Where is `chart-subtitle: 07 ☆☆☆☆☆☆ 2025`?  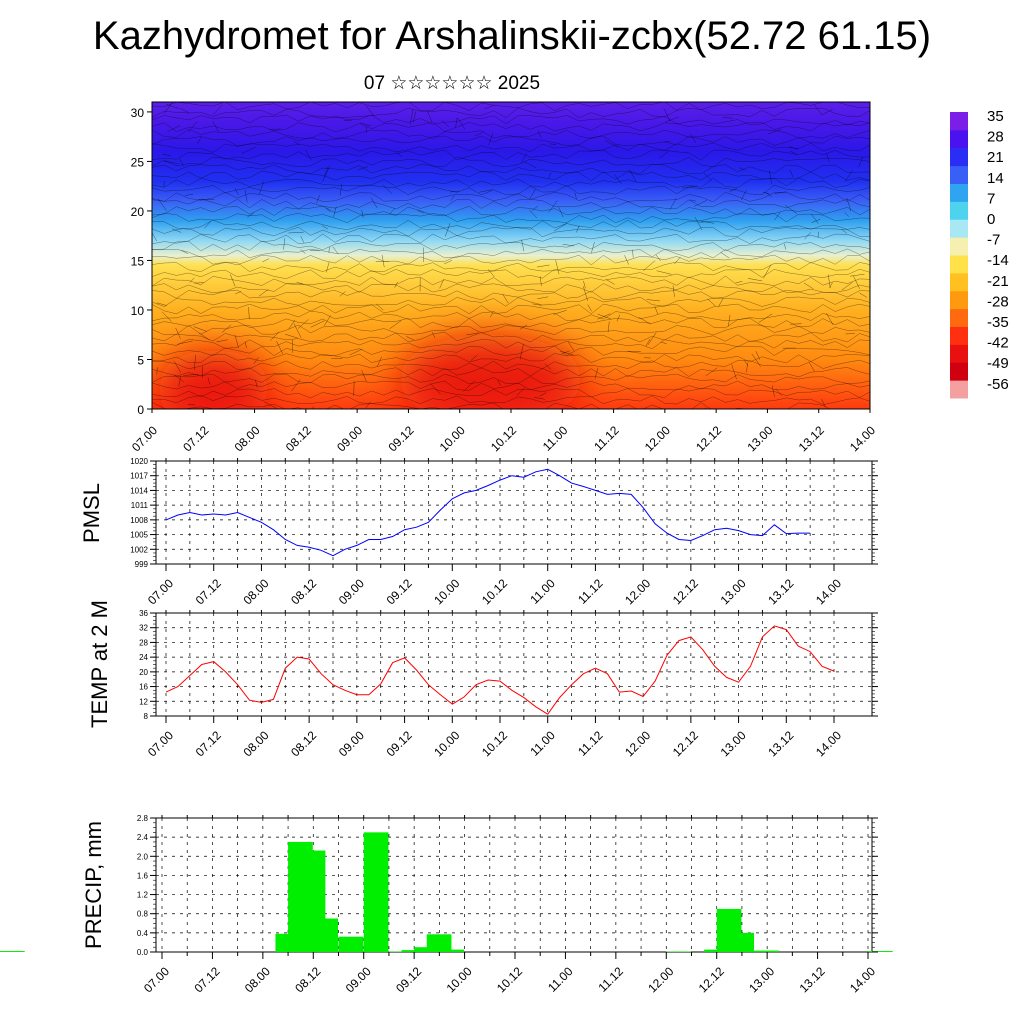
chart-subtitle: 07 ☆☆☆☆☆☆ 2025 is located at coordinates (452, 83).